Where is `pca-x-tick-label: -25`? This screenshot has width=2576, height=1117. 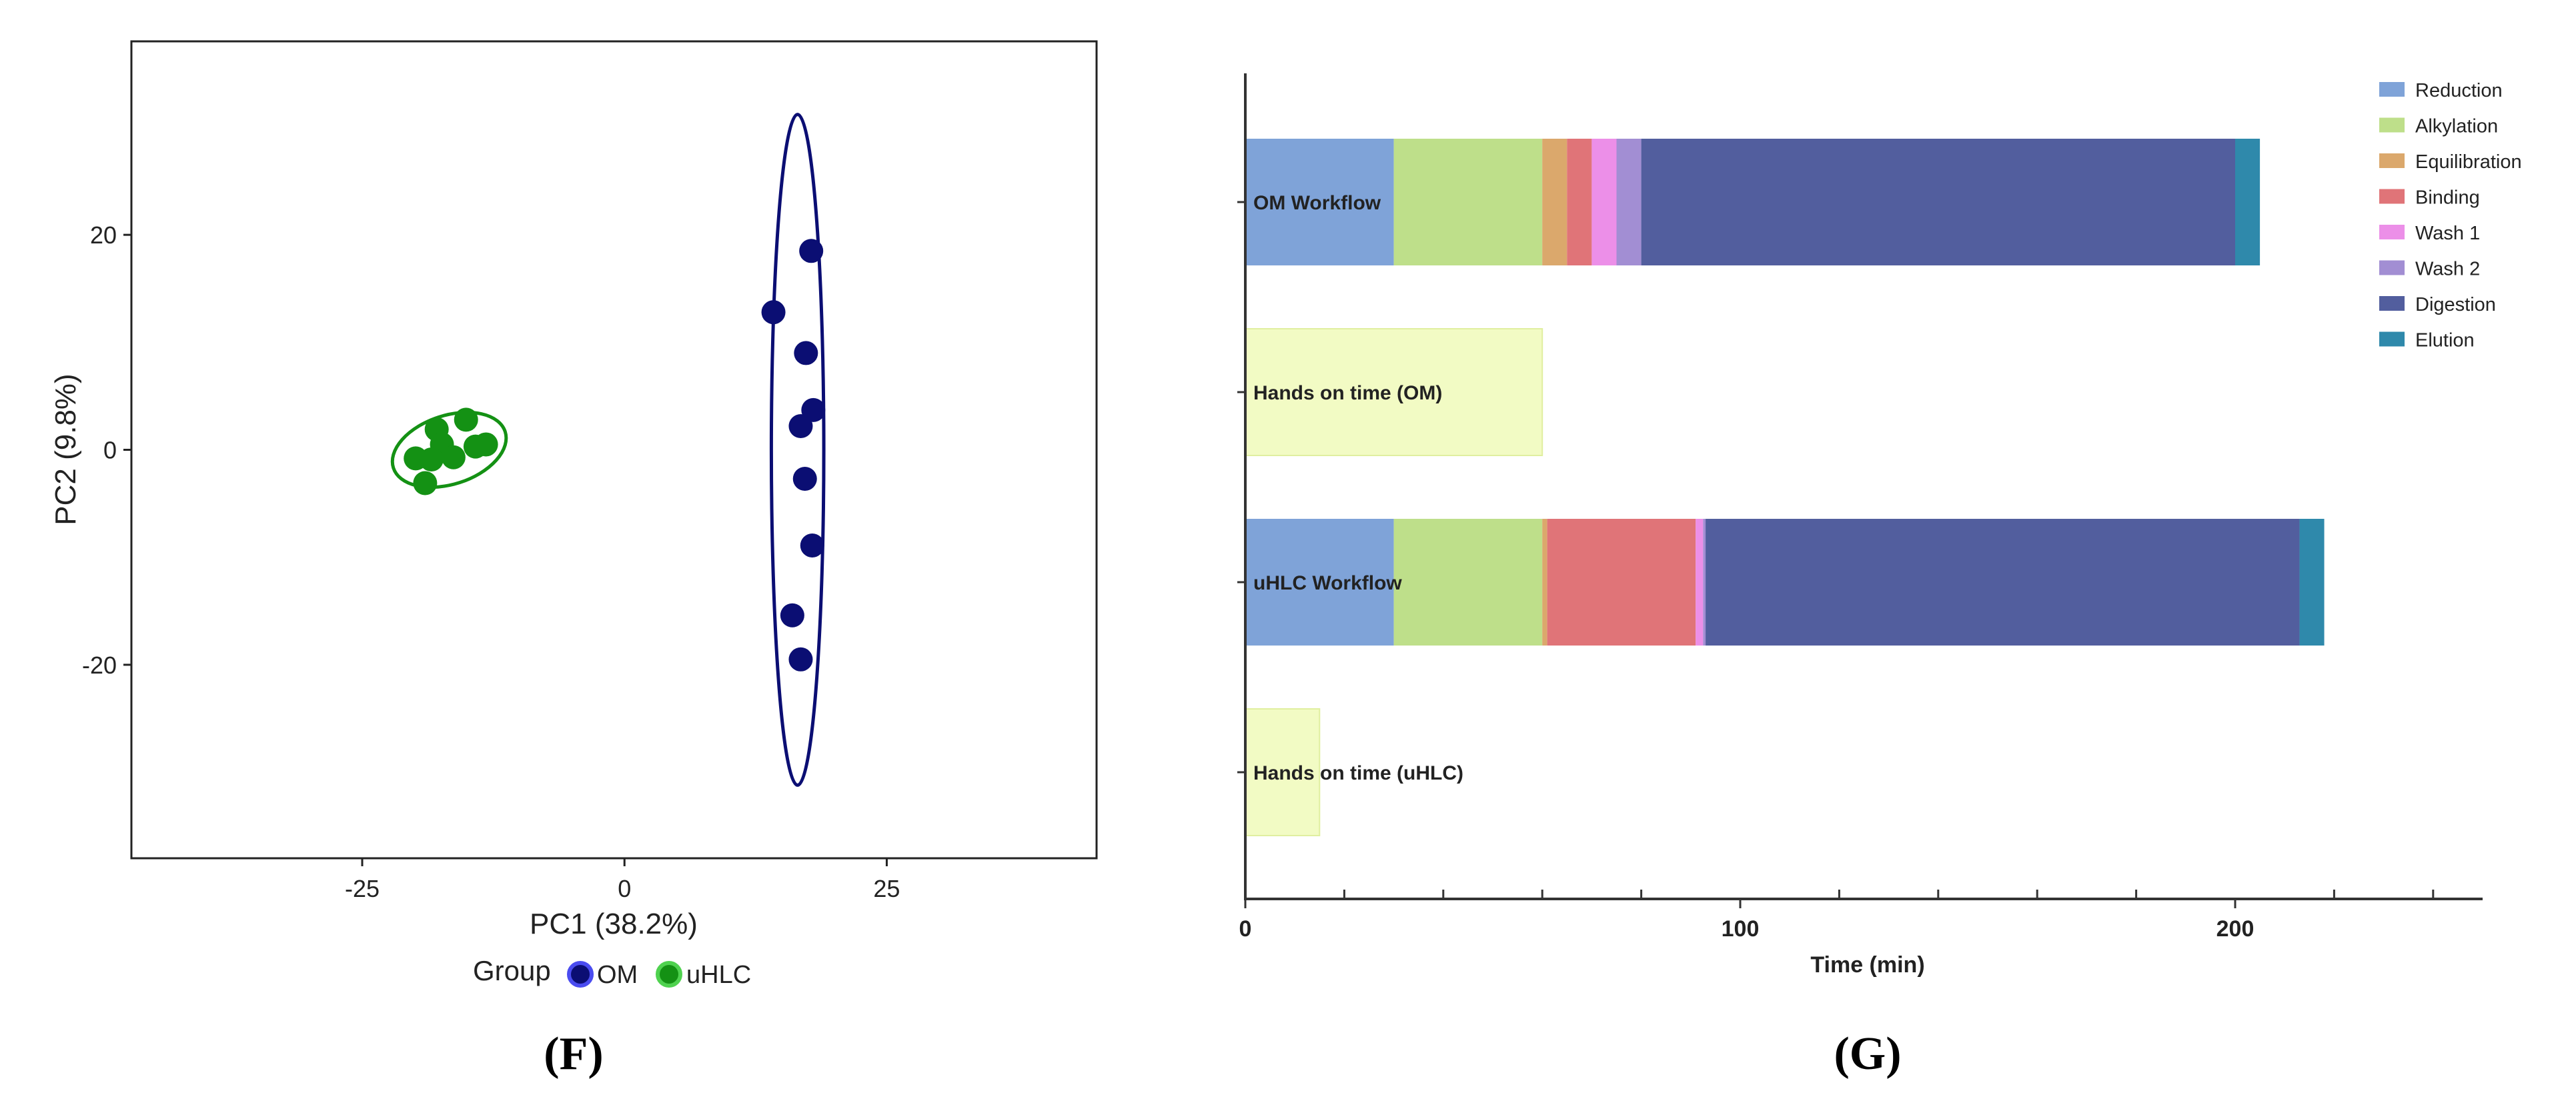 pca-x-tick-label: -25 is located at coordinates (363, 888).